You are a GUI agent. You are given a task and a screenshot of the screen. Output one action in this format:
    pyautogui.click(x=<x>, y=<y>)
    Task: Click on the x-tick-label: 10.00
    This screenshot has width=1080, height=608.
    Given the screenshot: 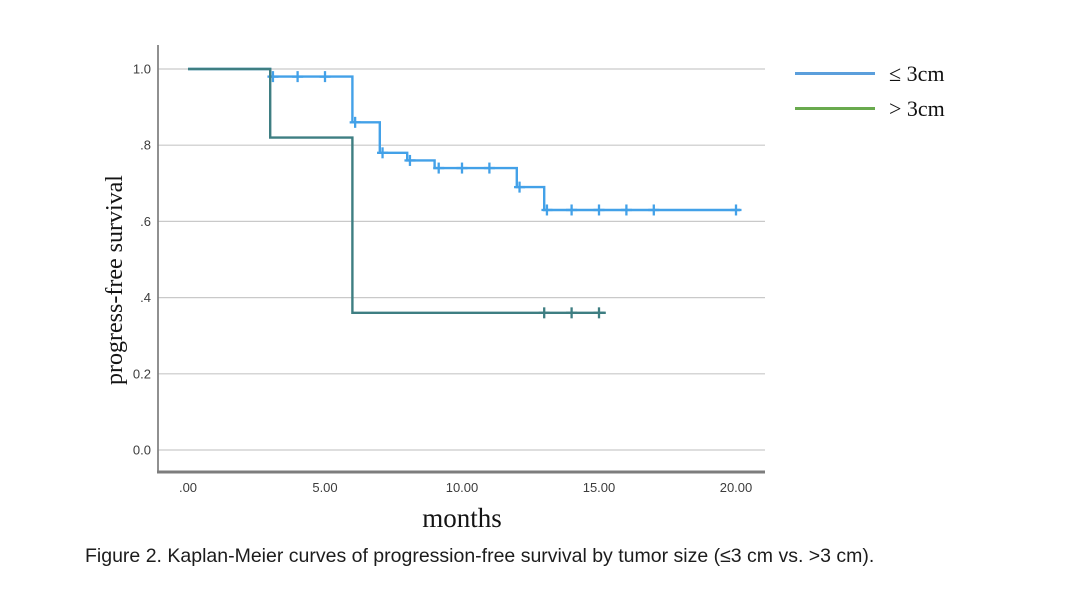 What is the action you would take?
    pyautogui.click(x=462, y=487)
    